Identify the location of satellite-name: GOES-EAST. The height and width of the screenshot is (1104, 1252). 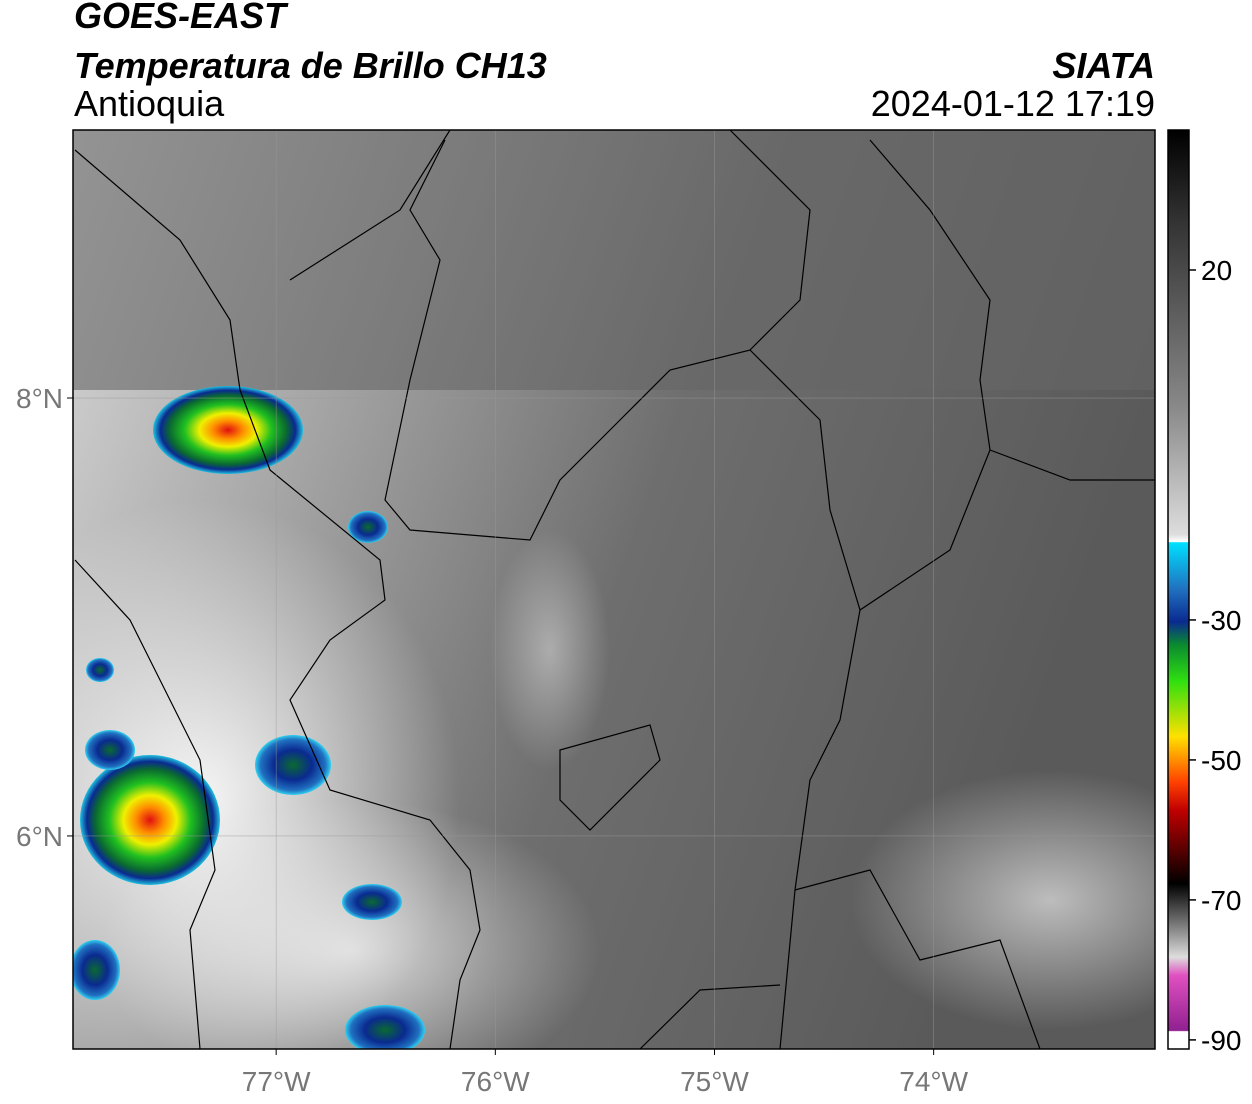
(181, 18).